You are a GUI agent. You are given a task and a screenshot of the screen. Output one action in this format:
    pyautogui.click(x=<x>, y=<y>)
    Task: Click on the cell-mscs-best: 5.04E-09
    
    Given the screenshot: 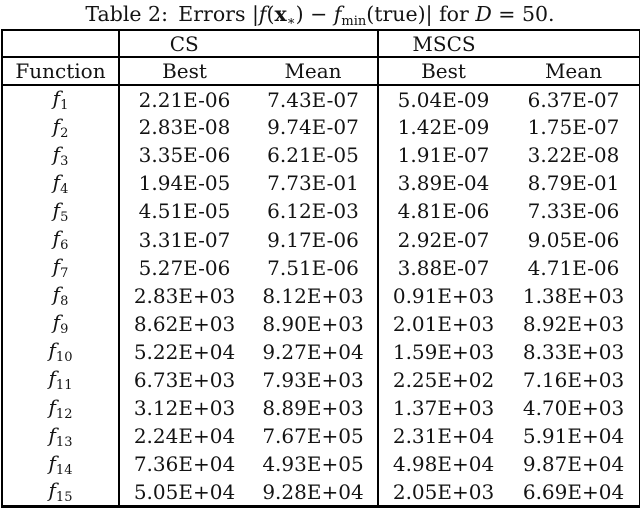 What is the action you would take?
    pyautogui.click(x=443, y=99)
    